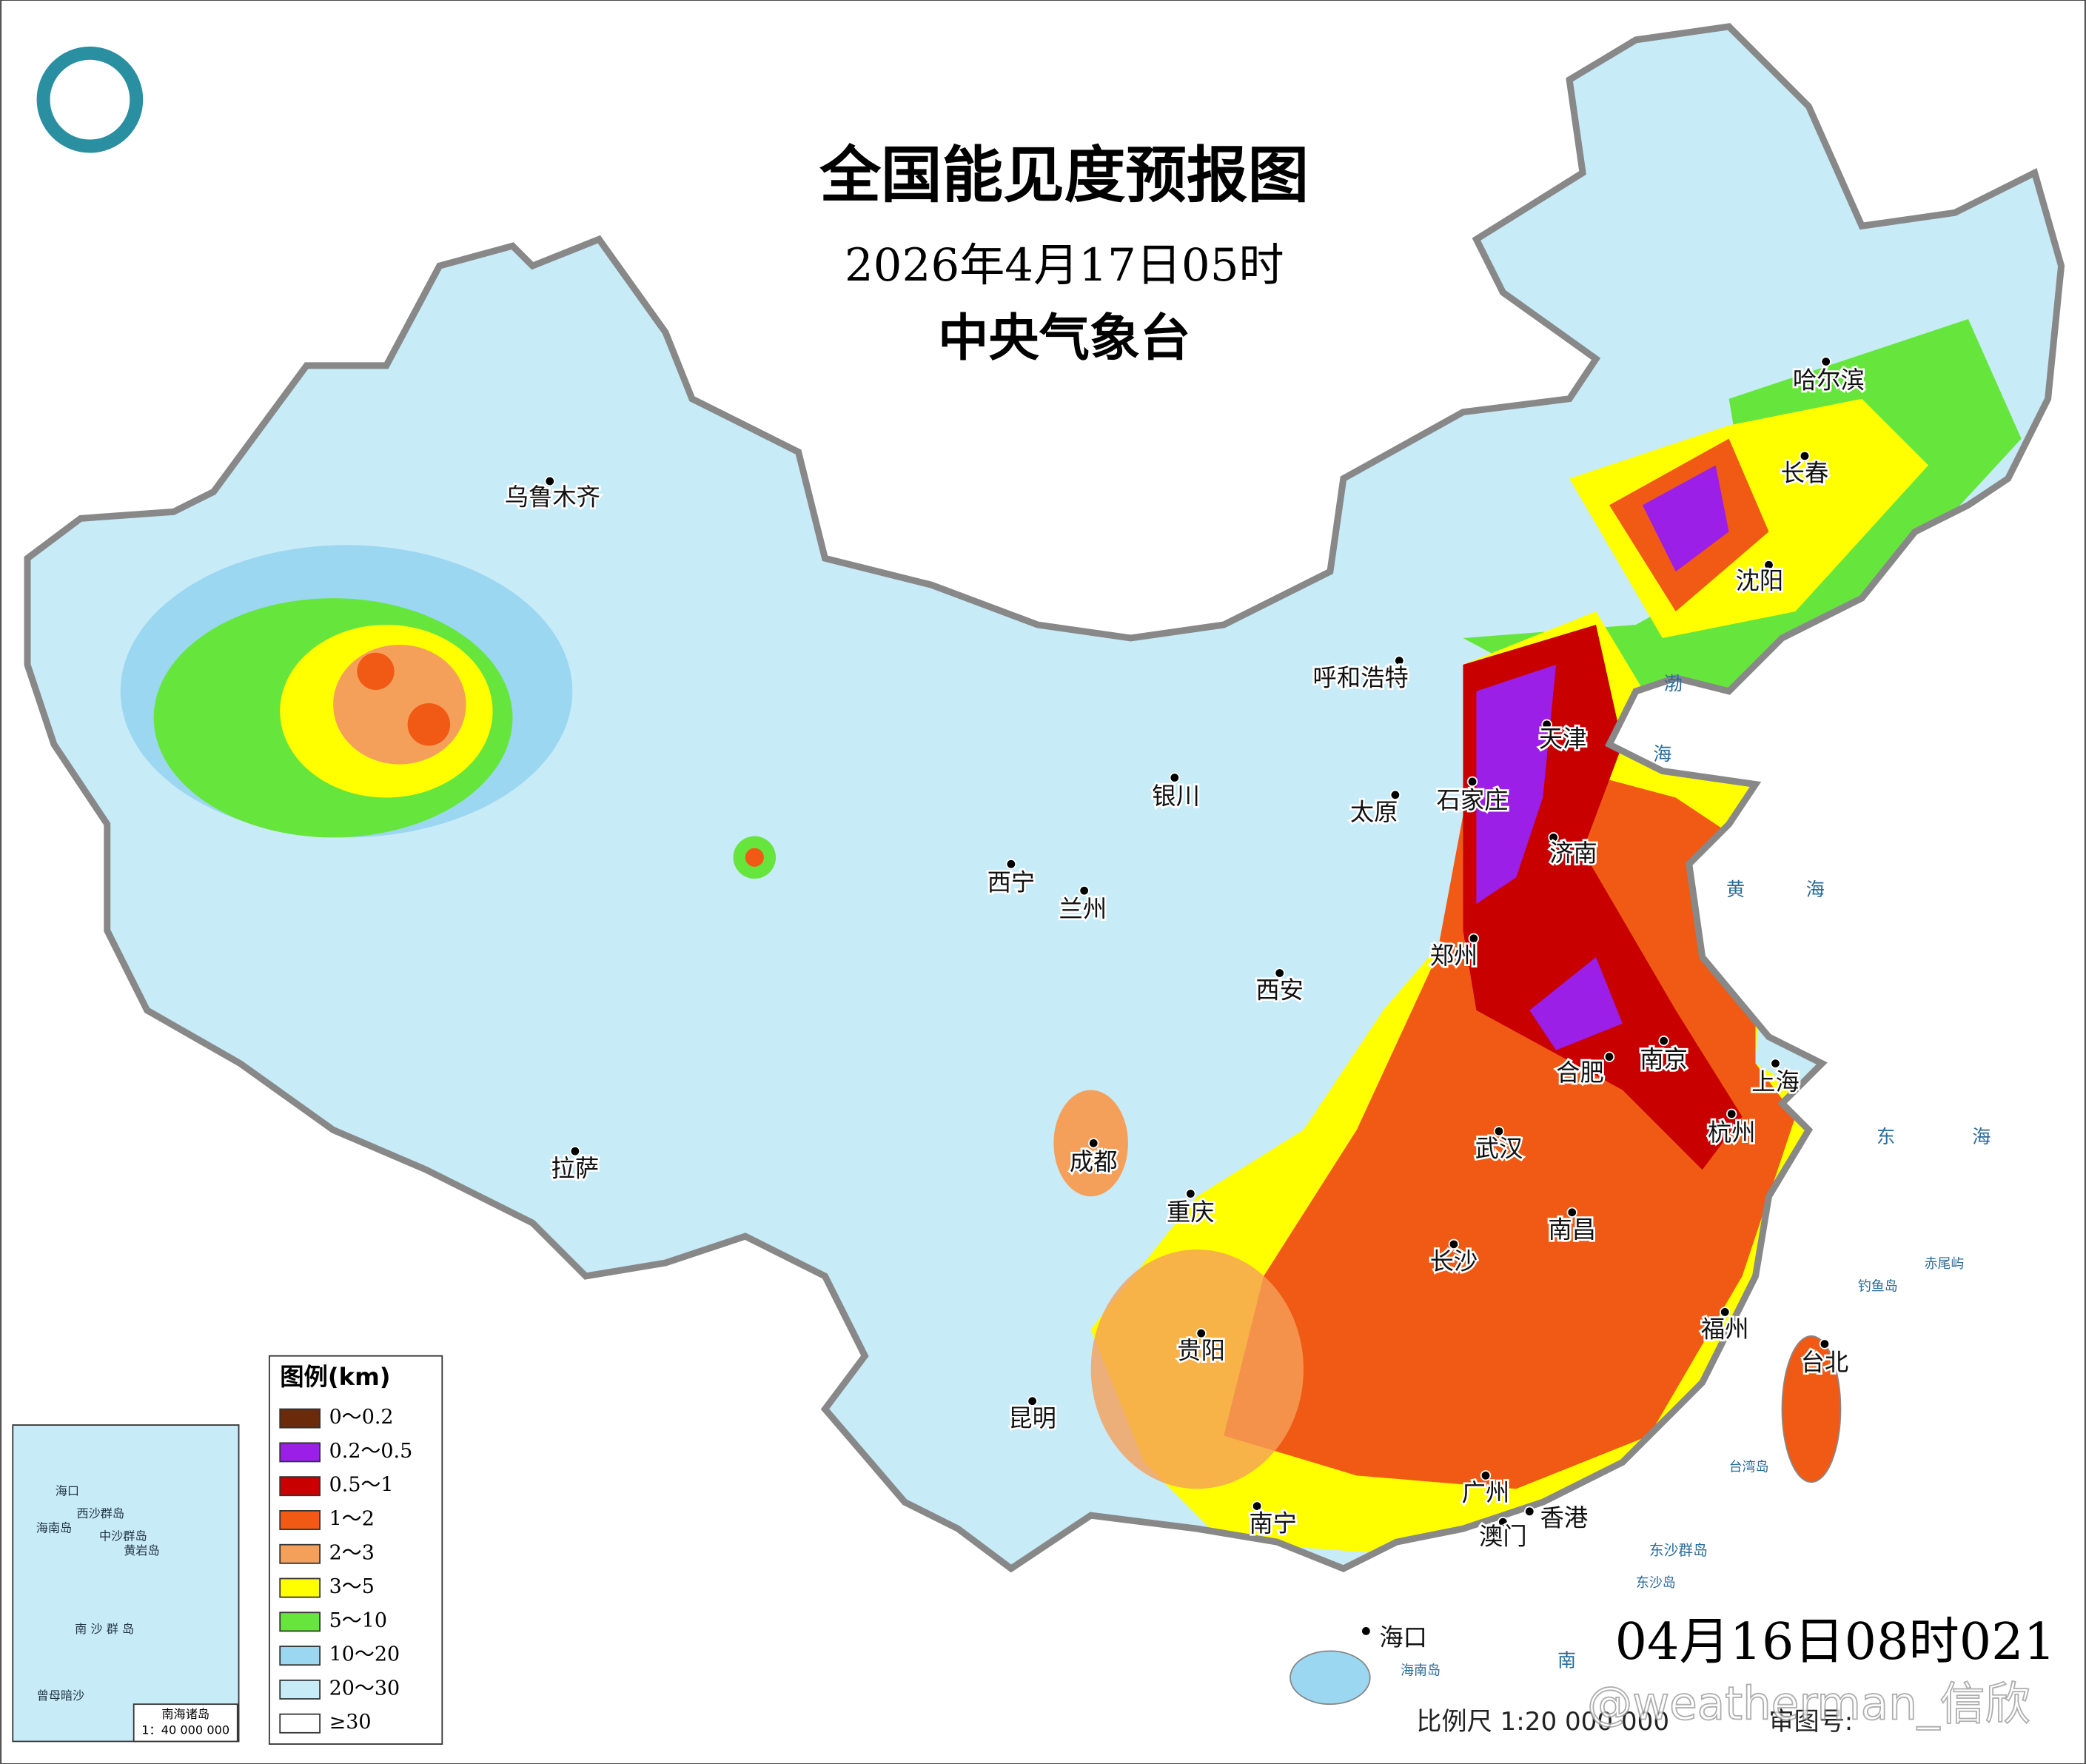 This screenshot has width=2086, height=1764. What do you see at coordinates (1503, 1537) in the screenshot?
I see `city-label: 澳门` at bounding box center [1503, 1537].